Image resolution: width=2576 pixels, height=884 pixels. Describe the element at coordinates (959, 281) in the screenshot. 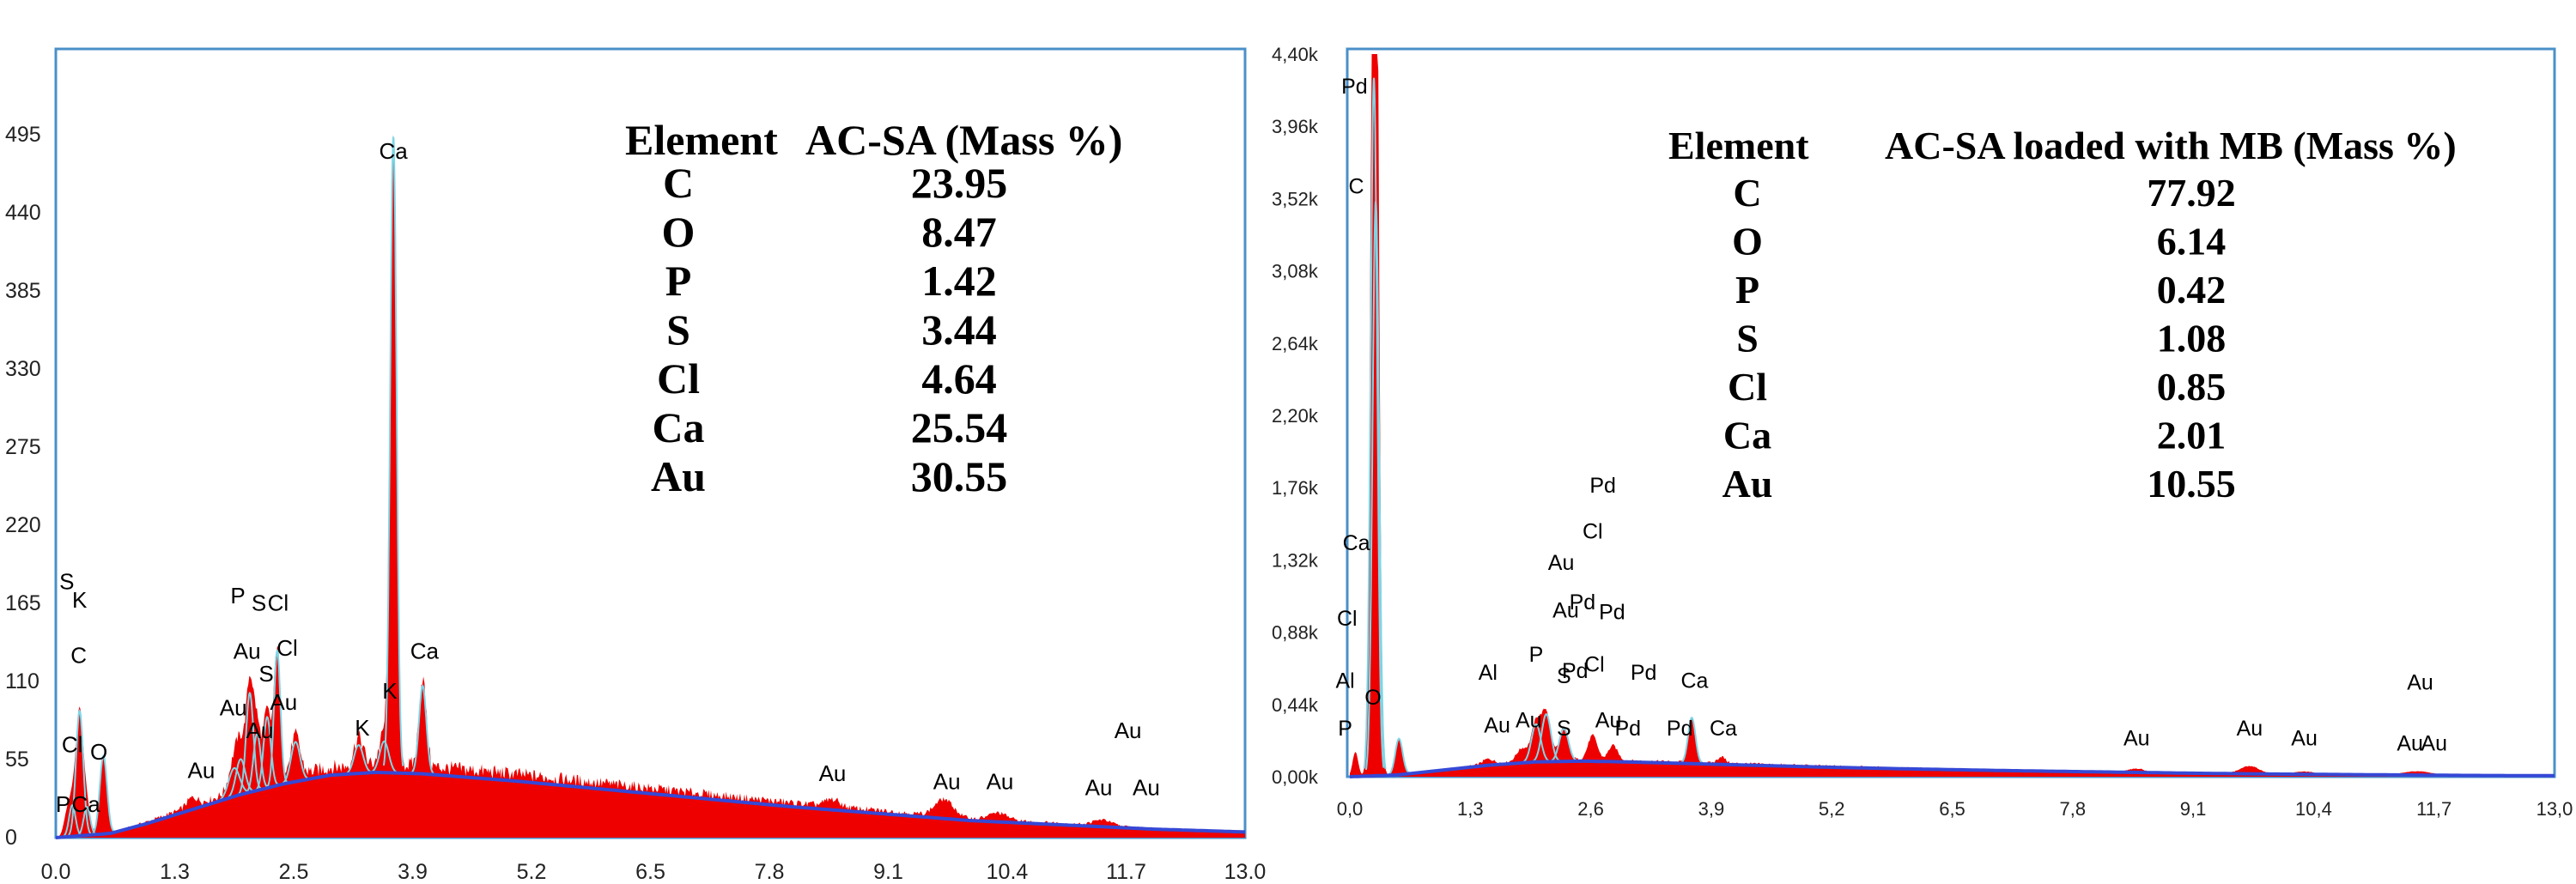

I see `table-cell-value: 1.42` at that location.